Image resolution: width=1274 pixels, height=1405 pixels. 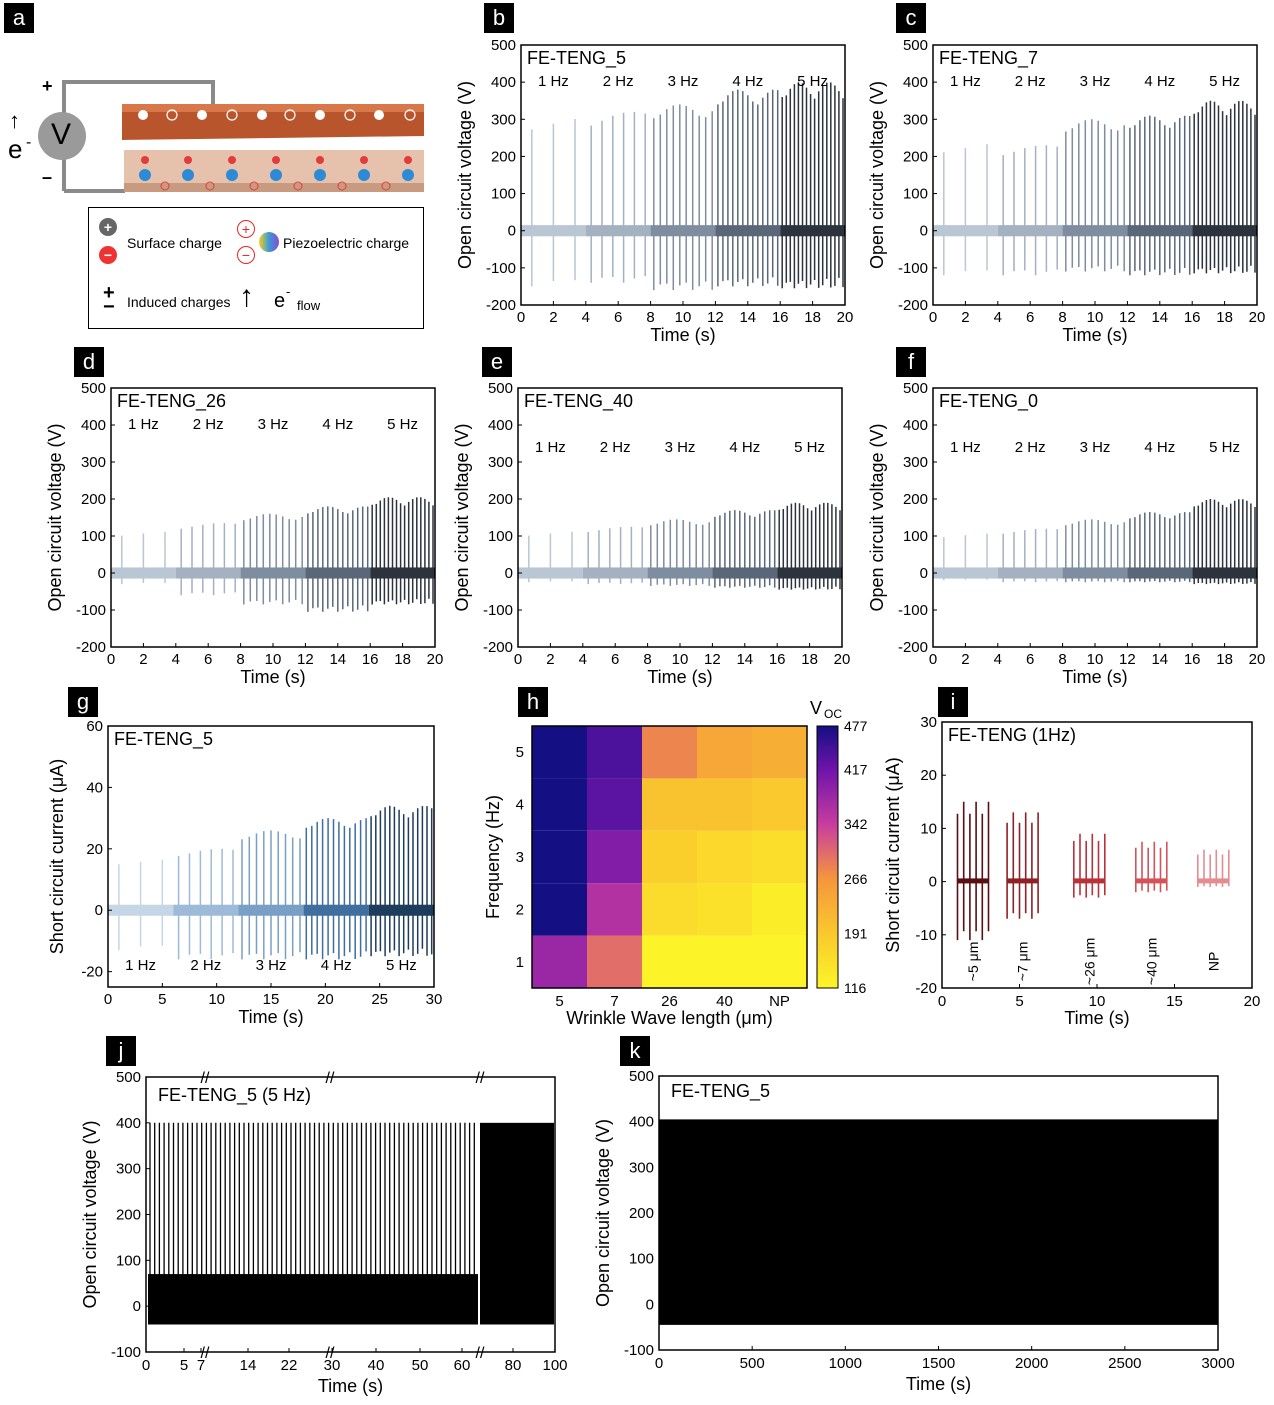 I want to click on frequency-label: 5 Hz, so click(x=1224, y=447).